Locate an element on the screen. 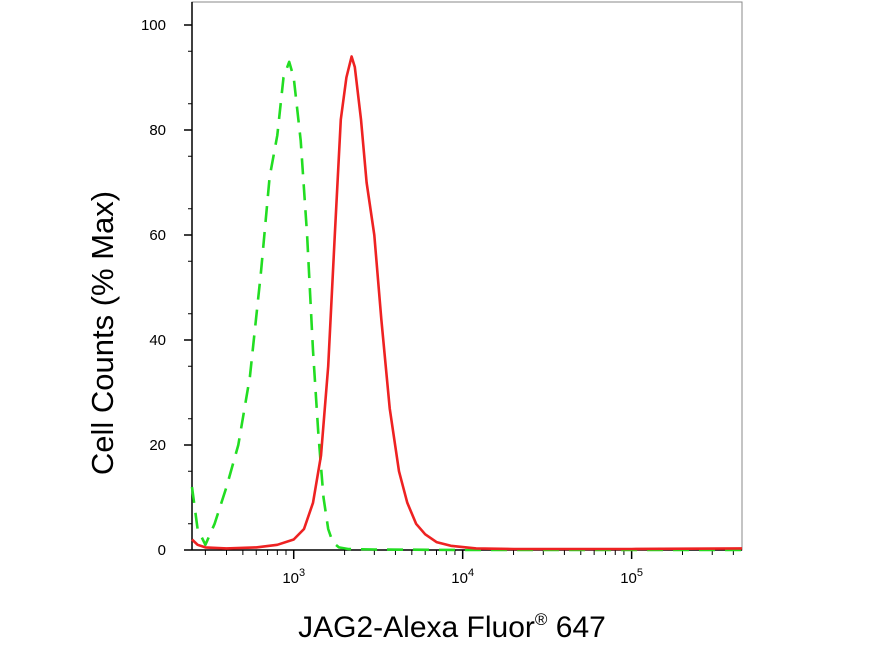 This screenshot has height=658, width=880. x-axis-title-suffix: 647 is located at coordinates (576, 627).